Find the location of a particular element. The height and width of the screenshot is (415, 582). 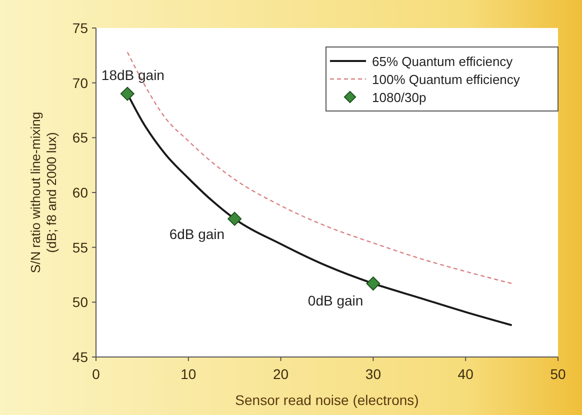

annotation: 0dB gain is located at coordinates (336, 300).